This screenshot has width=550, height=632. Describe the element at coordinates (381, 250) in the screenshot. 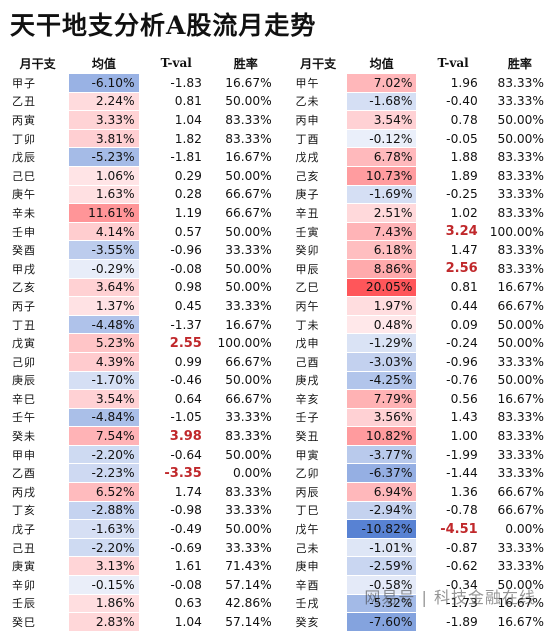

I see `mean-cell: 6.18%` at that location.